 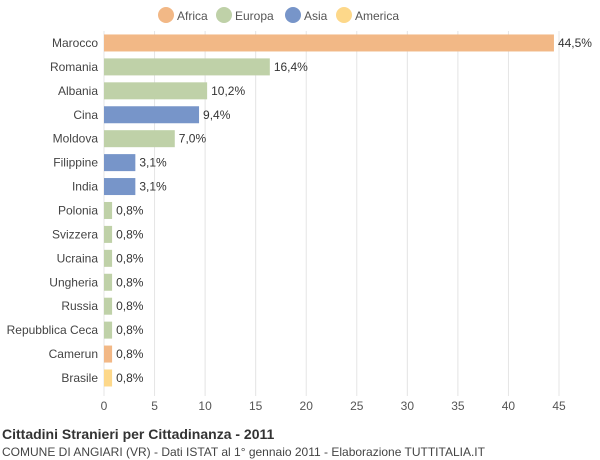 What do you see at coordinates (575, 43) in the screenshot?
I see `value-label: 44,5%` at bounding box center [575, 43].